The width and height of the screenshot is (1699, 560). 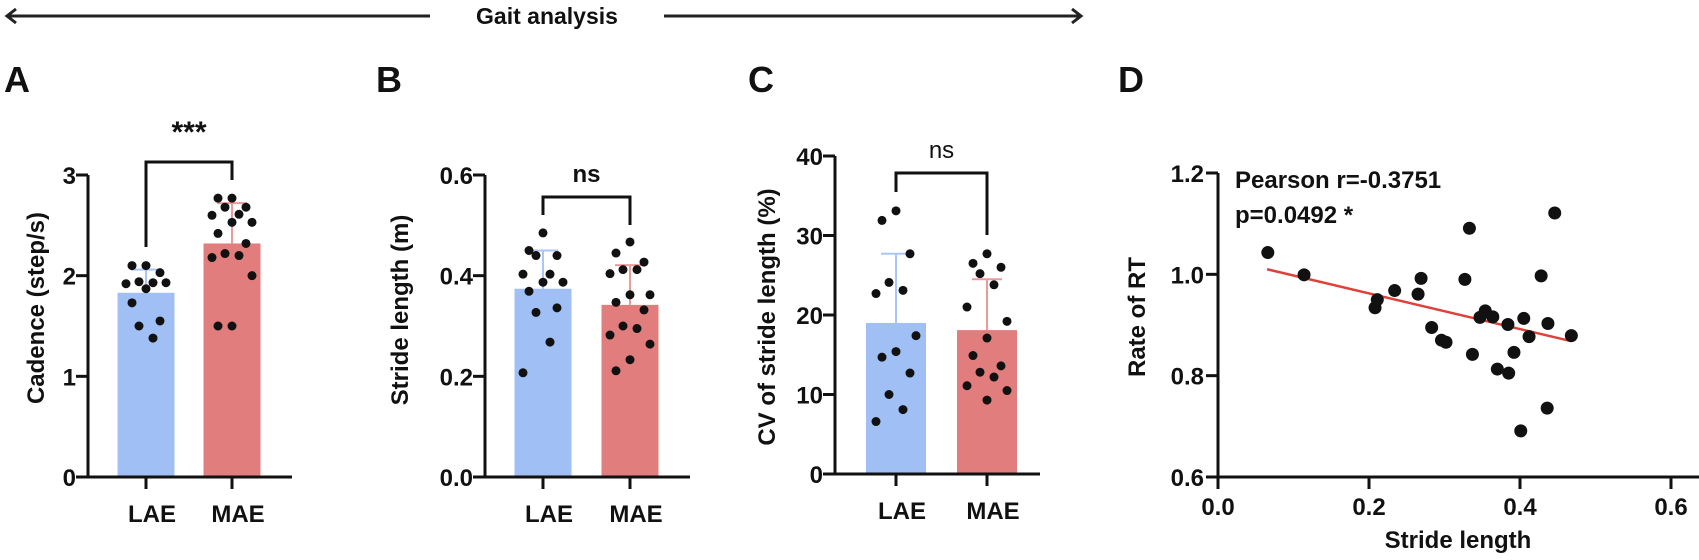 I want to click on y-axis-label: Stride length (m), so click(x=400, y=310).